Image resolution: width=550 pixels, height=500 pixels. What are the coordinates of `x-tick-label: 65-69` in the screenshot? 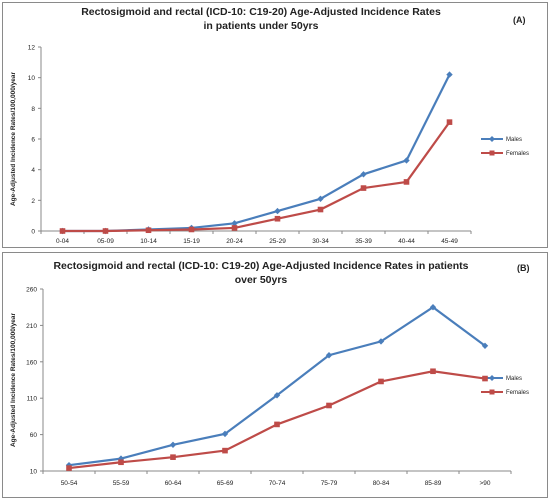 It's located at (225, 483).